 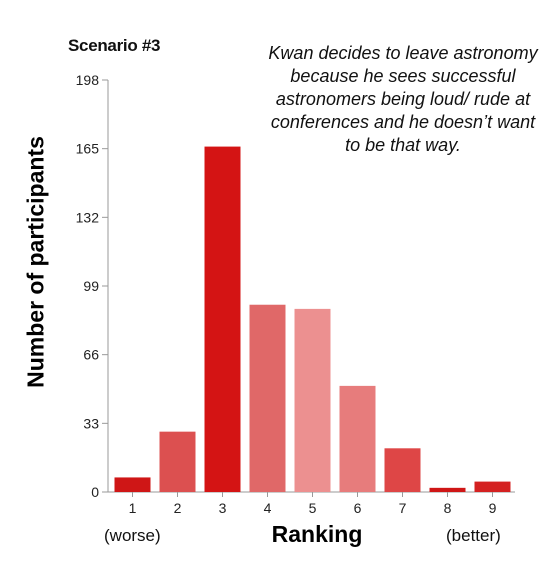 I want to click on y-tick-label: 165, so click(x=88, y=149).